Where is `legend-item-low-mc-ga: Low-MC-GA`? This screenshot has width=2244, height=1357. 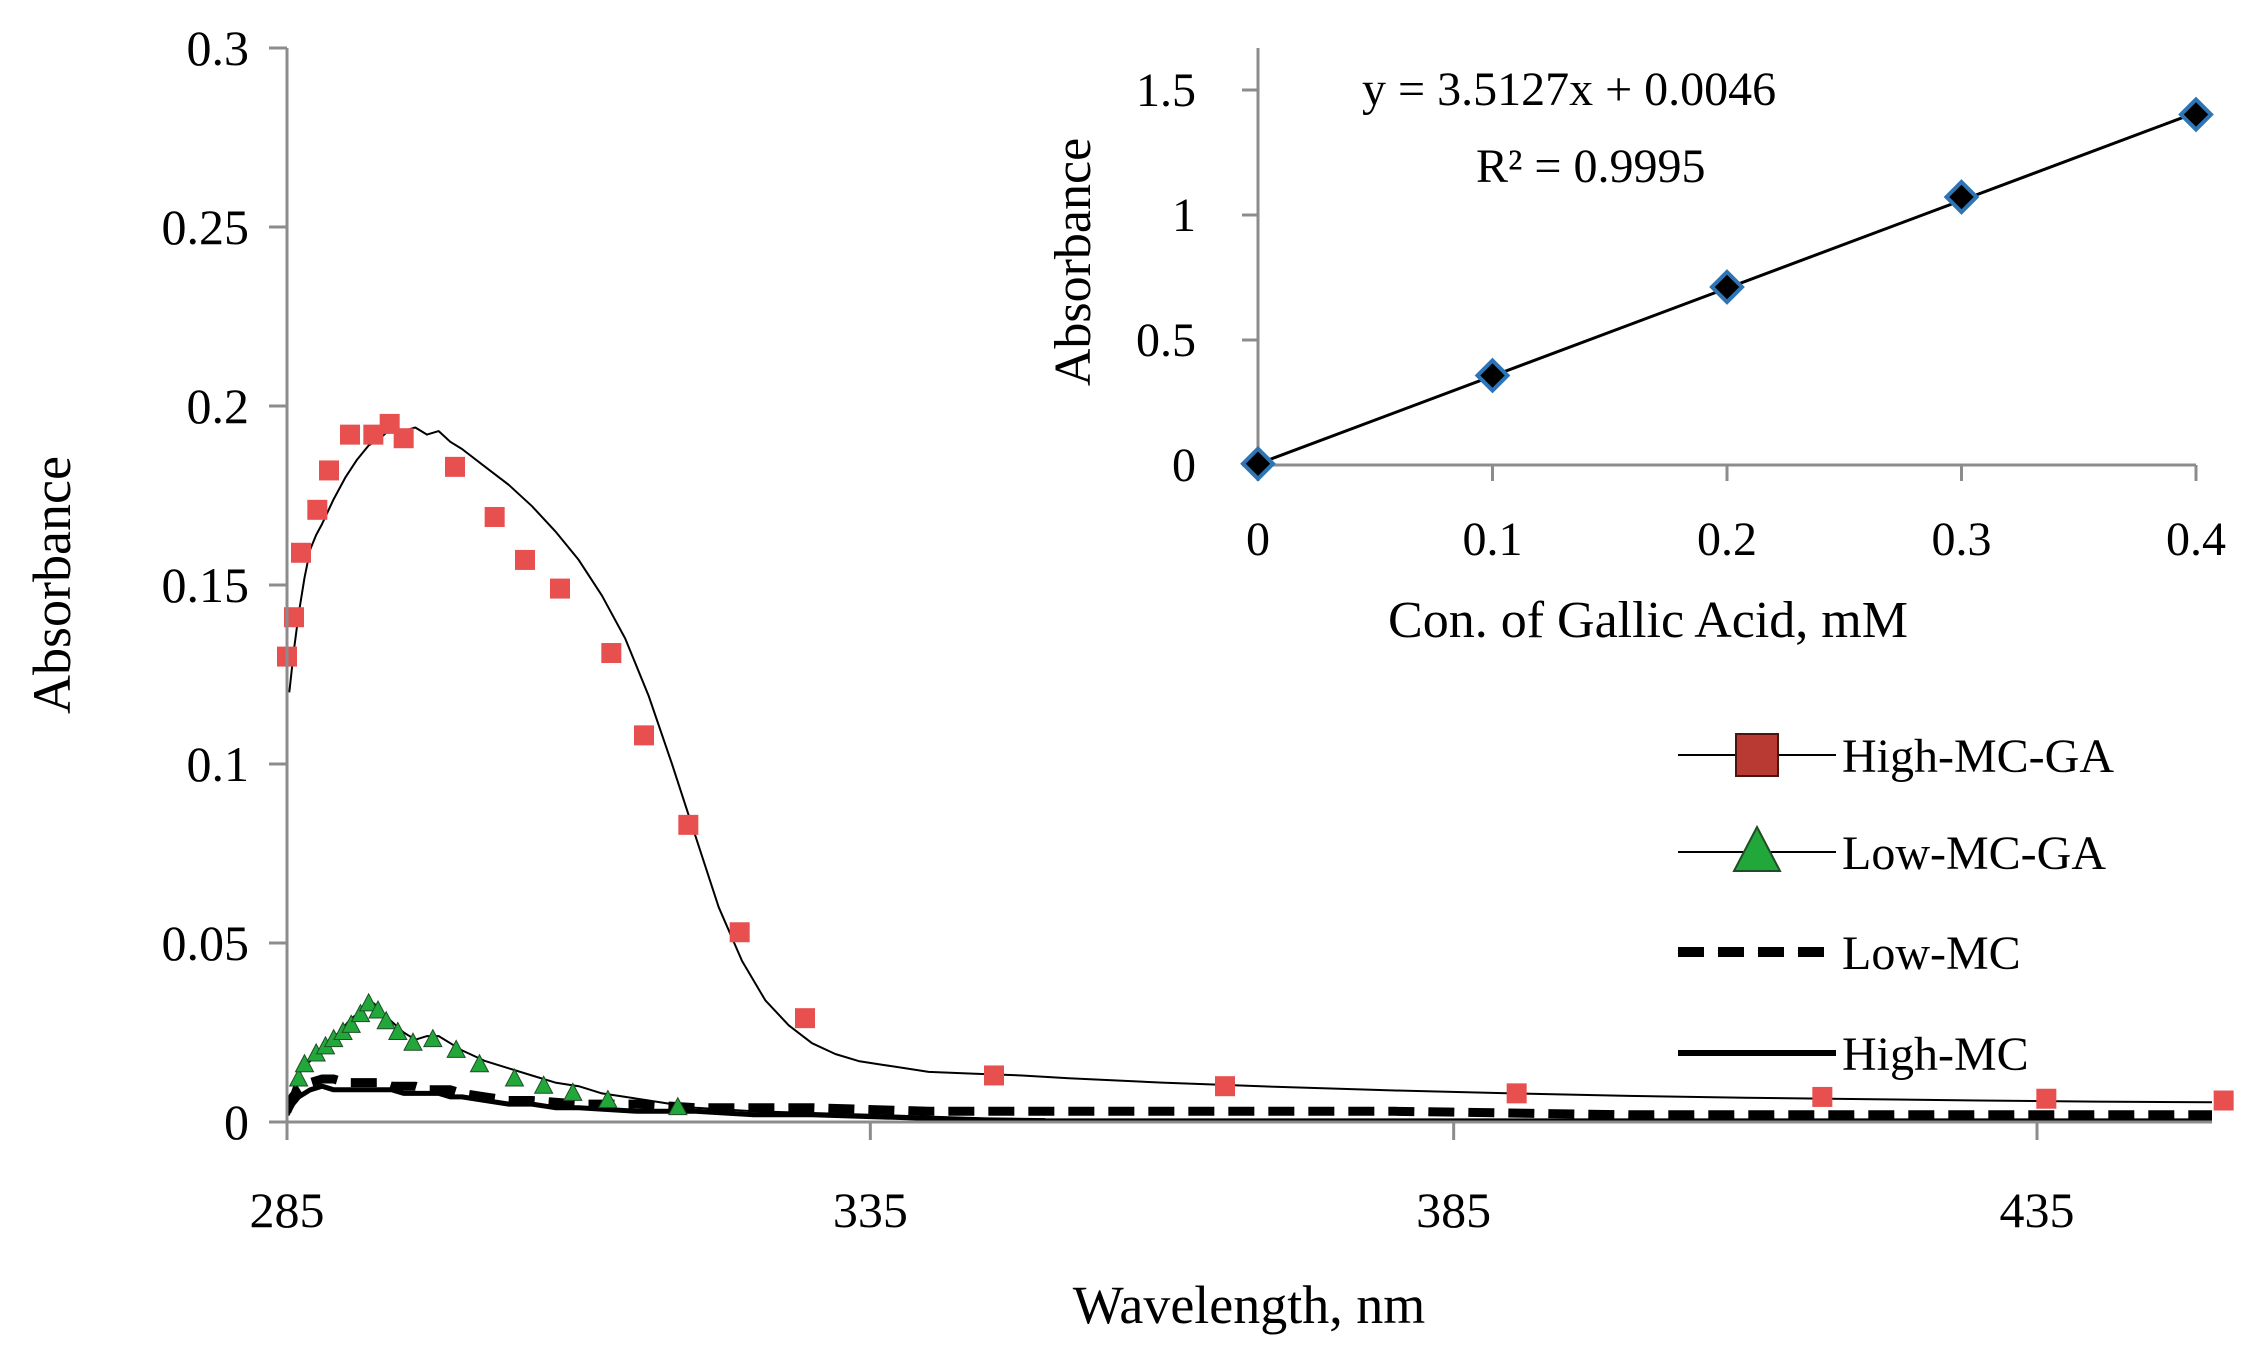 legend-item-low-mc-ga: Low-MC-GA is located at coordinates (1892, 852).